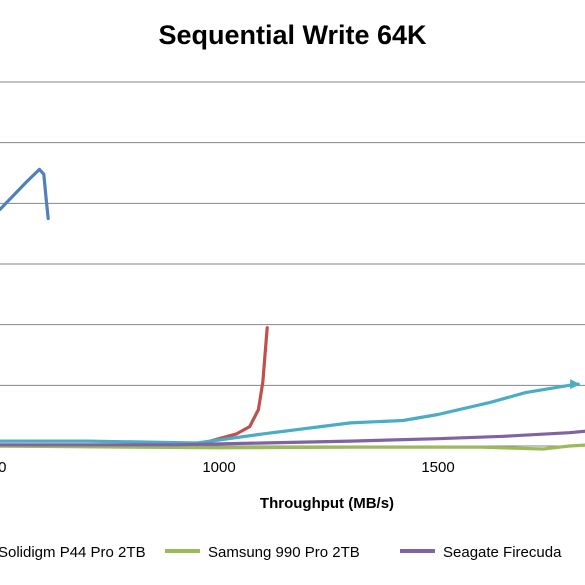  I want to click on x-tick-label: 1500, so click(437, 467).